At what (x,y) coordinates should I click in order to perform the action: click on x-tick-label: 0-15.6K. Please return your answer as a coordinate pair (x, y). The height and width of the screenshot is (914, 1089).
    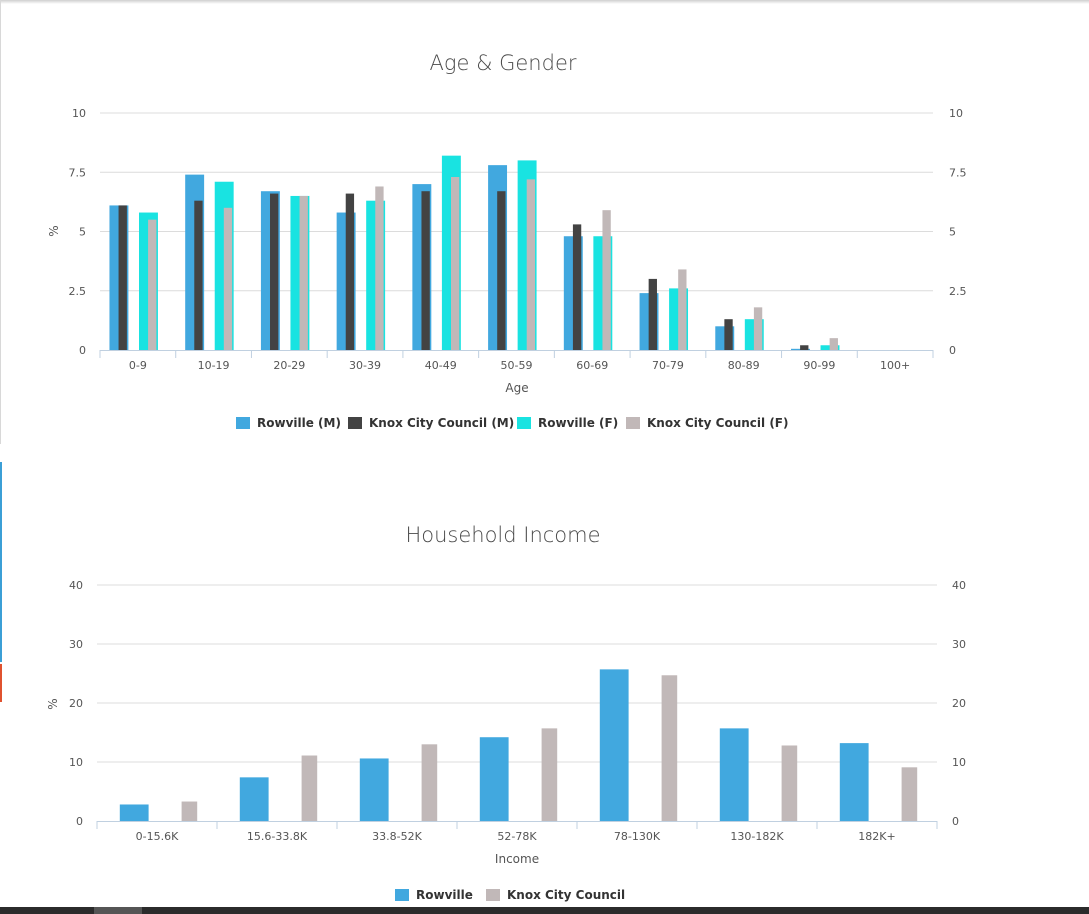
    Looking at the image, I should click on (157, 836).